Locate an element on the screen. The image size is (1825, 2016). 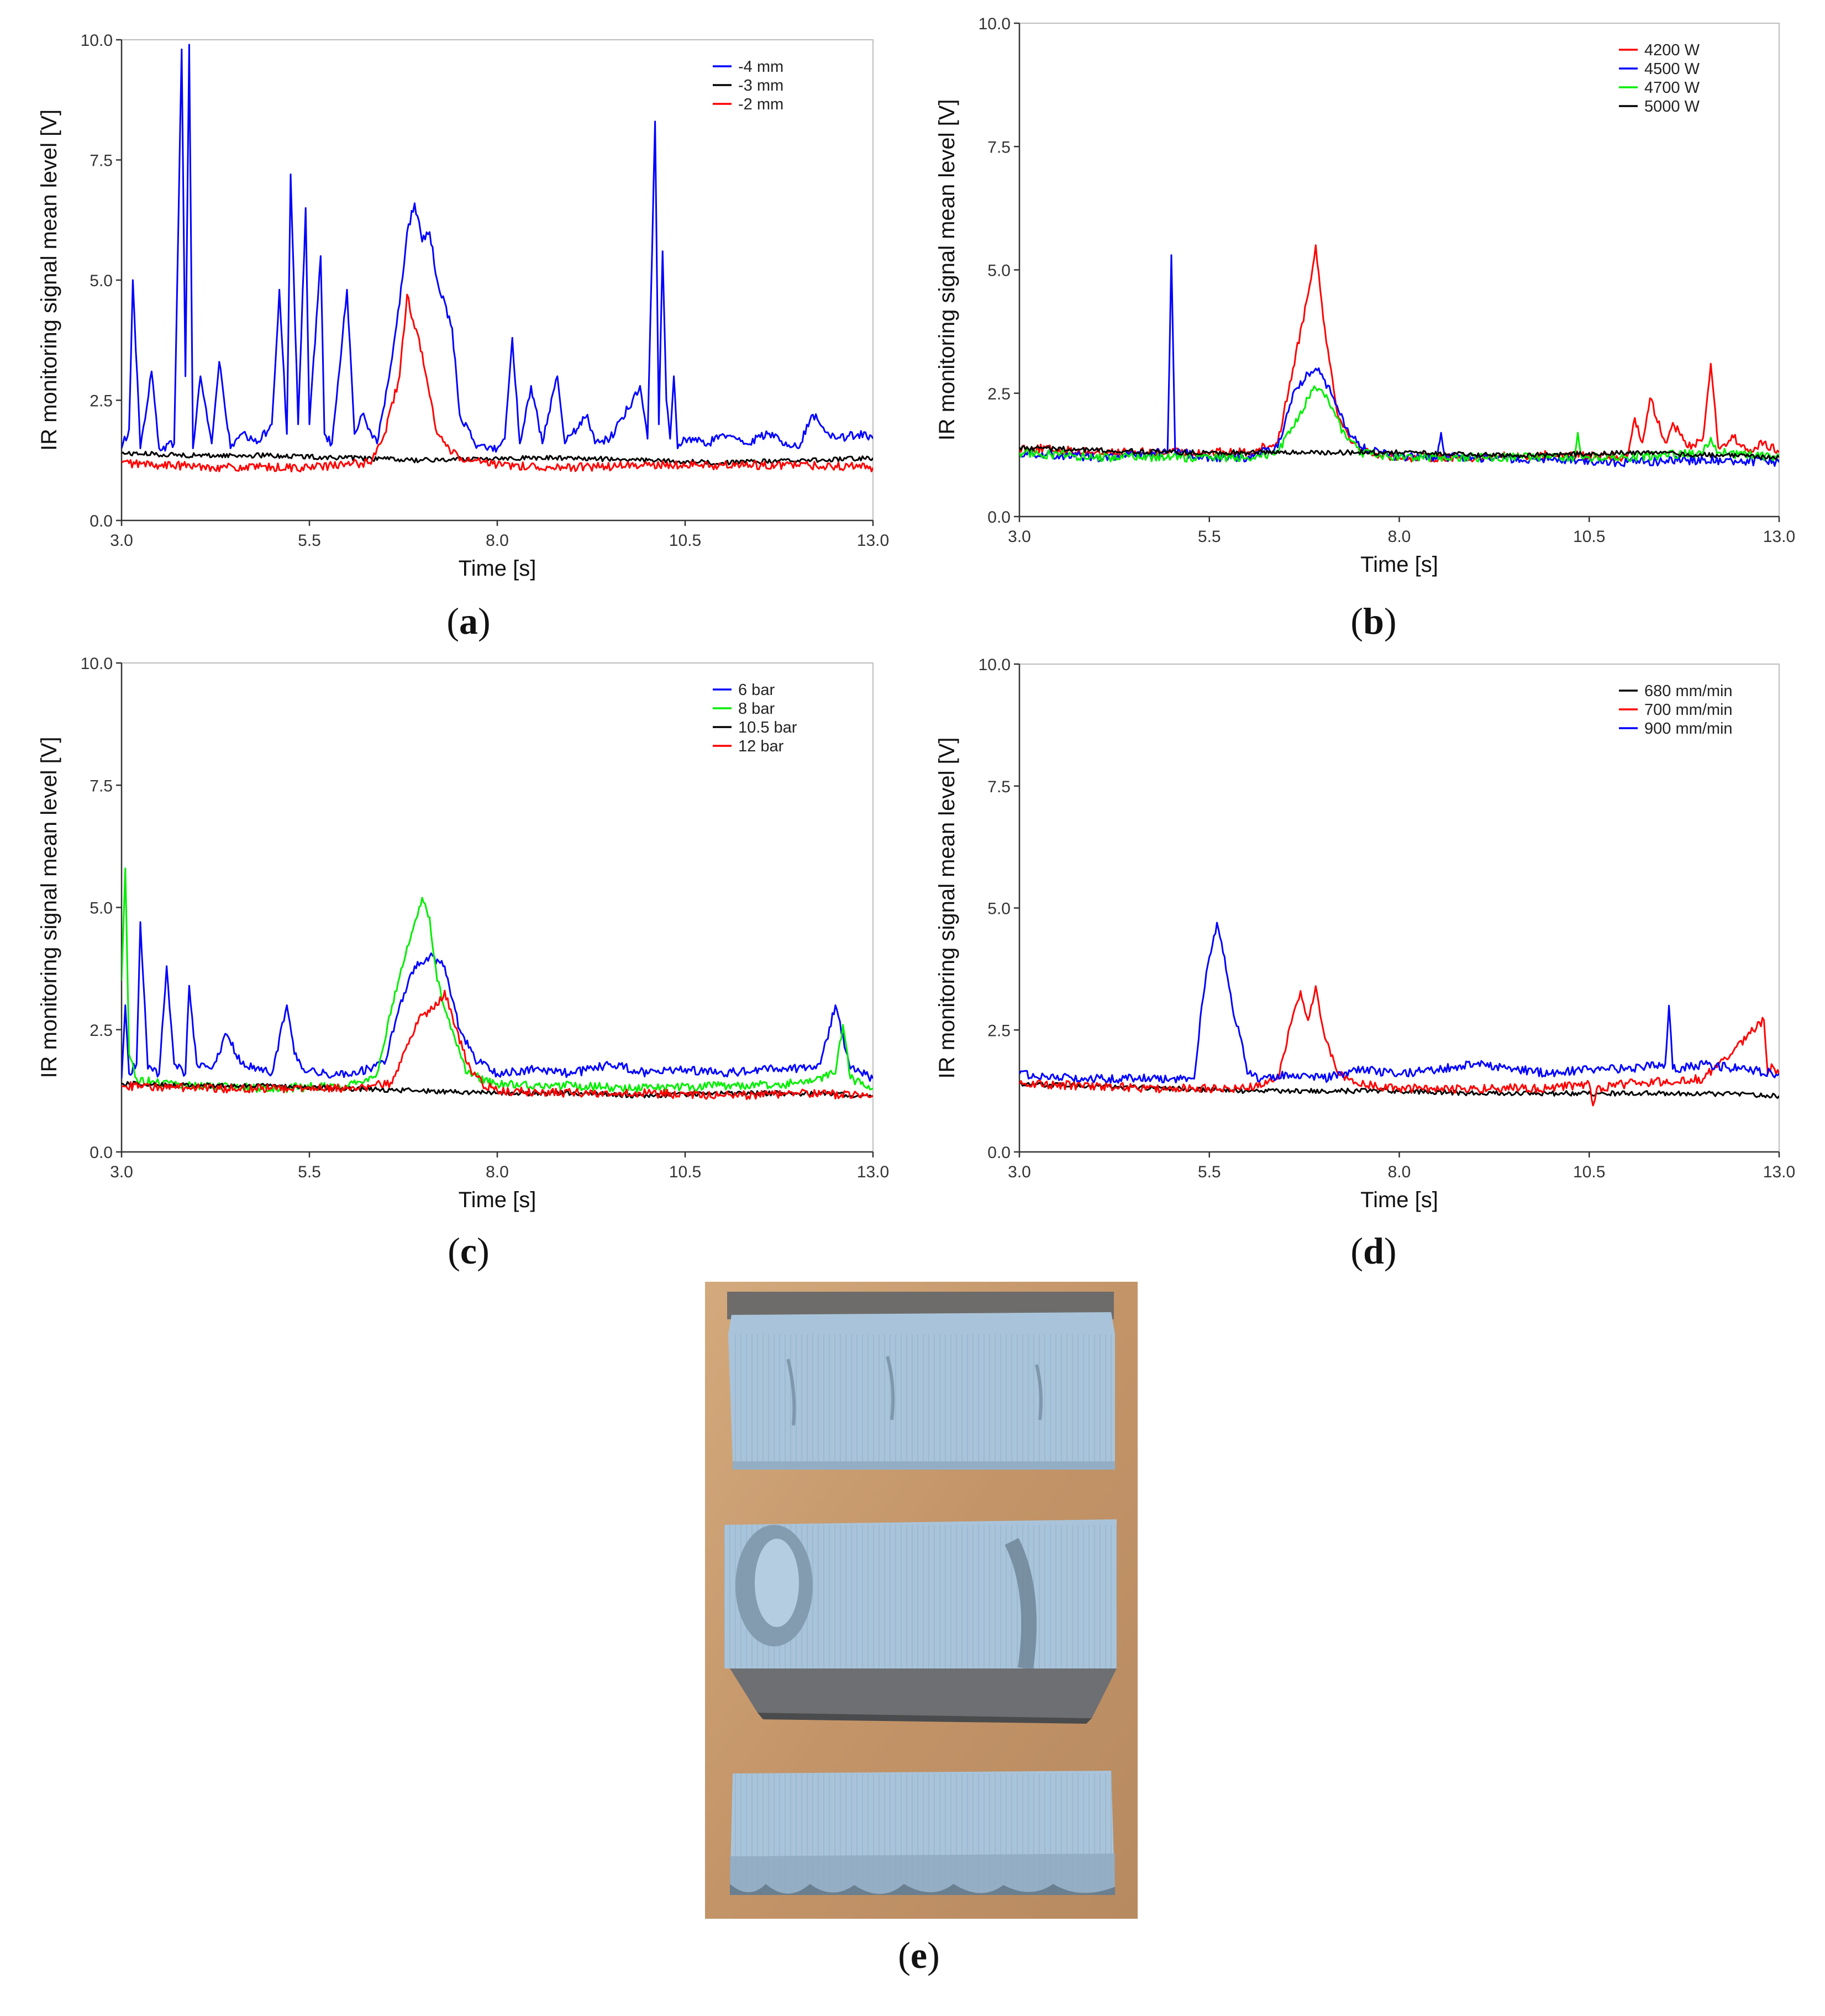
series-line-5000-w is located at coordinates (1399, 452).